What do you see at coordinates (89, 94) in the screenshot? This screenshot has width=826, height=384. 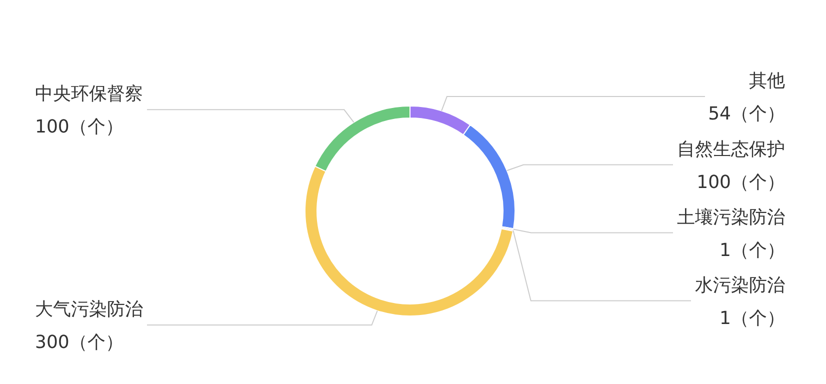 I see `slice-label: 中央环保督察` at bounding box center [89, 94].